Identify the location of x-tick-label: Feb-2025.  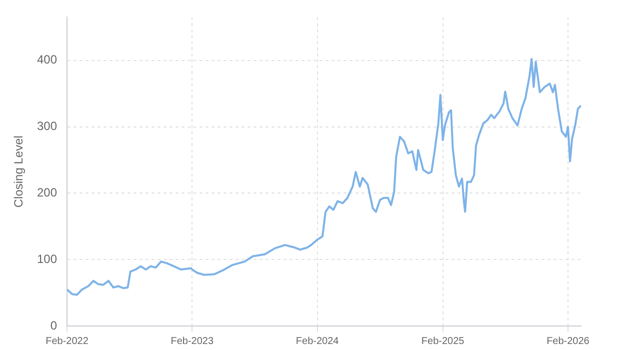
(443, 341).